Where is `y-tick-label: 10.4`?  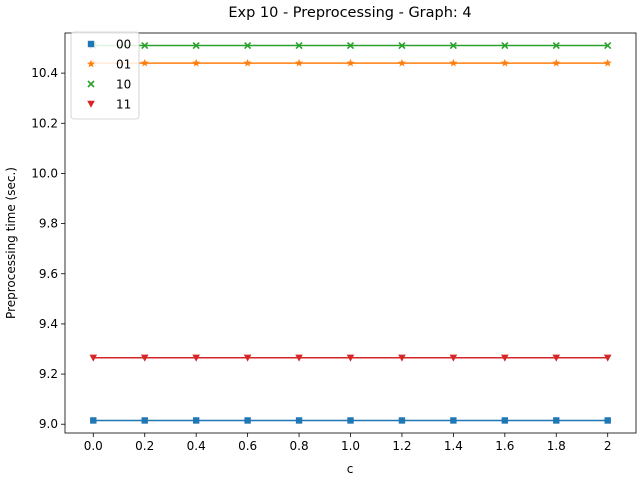 y-tick-label: 10.4 is located at coordinates (44, 73).